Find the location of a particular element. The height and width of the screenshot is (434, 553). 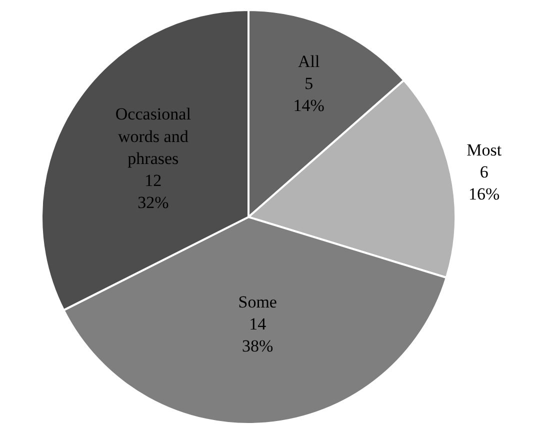

data-label: 5 14% is located at coordinates (308, 95).